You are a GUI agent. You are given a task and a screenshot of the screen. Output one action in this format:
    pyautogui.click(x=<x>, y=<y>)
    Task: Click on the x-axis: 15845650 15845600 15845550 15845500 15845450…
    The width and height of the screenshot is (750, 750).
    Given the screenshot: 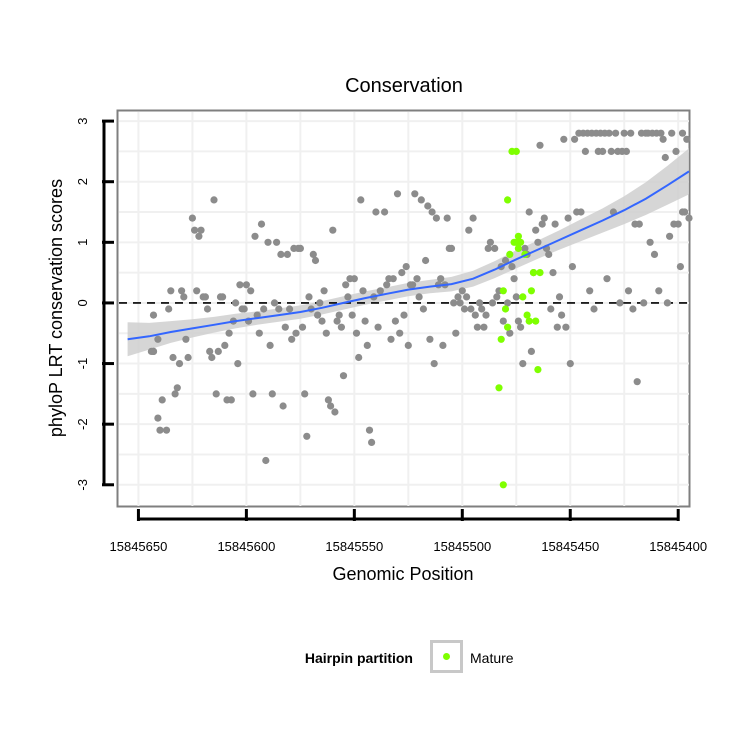 What is the action you would take?
    pyautogui.click(x=408, y=531)
    